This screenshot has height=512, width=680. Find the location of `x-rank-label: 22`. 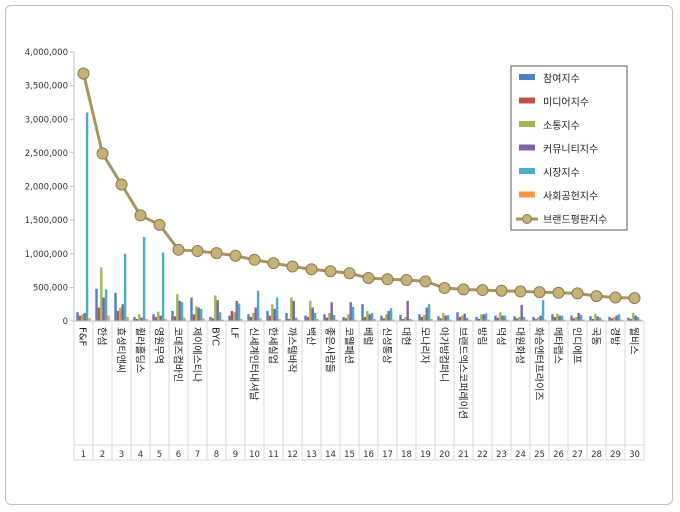

x-rank-label: 22 is located at coordinates (482, 455).